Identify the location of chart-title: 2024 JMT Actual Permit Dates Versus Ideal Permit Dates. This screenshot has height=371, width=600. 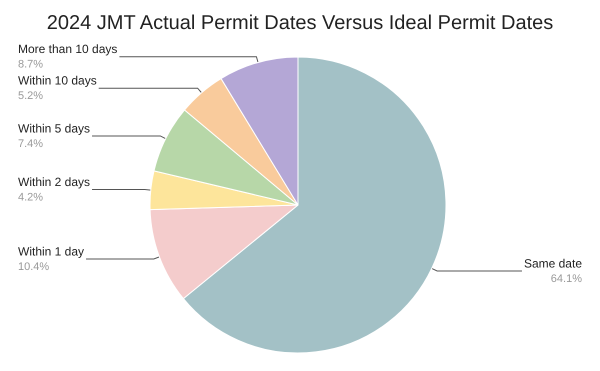
(300, 23).